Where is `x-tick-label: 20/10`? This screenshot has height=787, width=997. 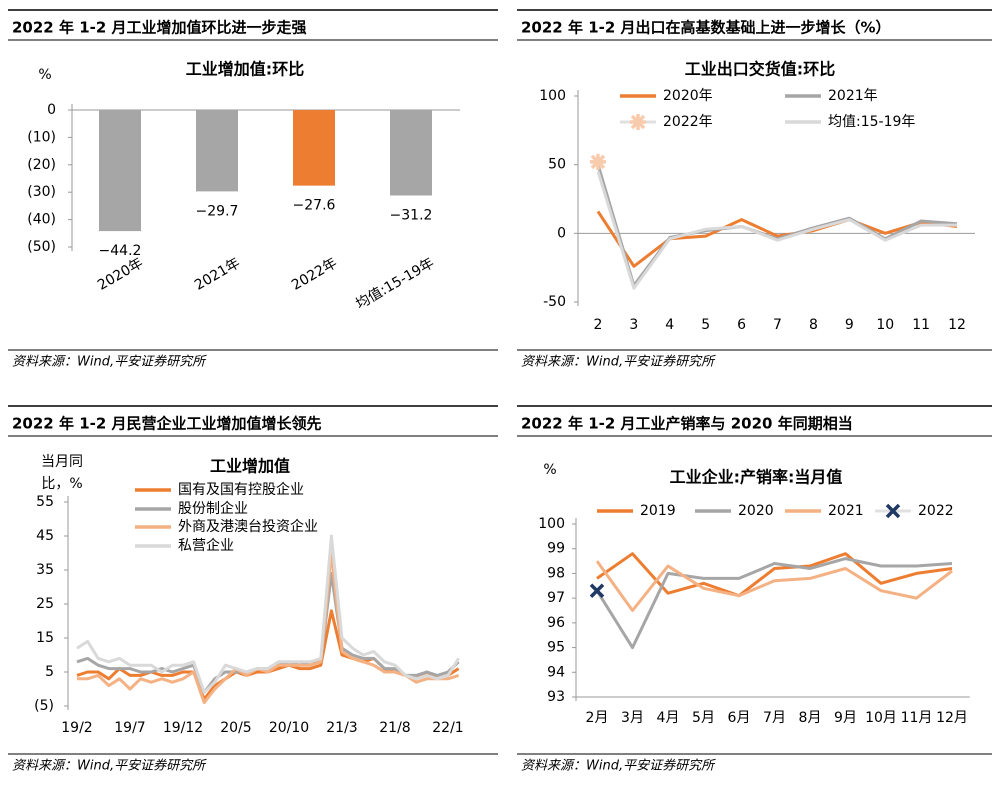
x-tick-label: 20/10 is located at coordinates (289, 728).